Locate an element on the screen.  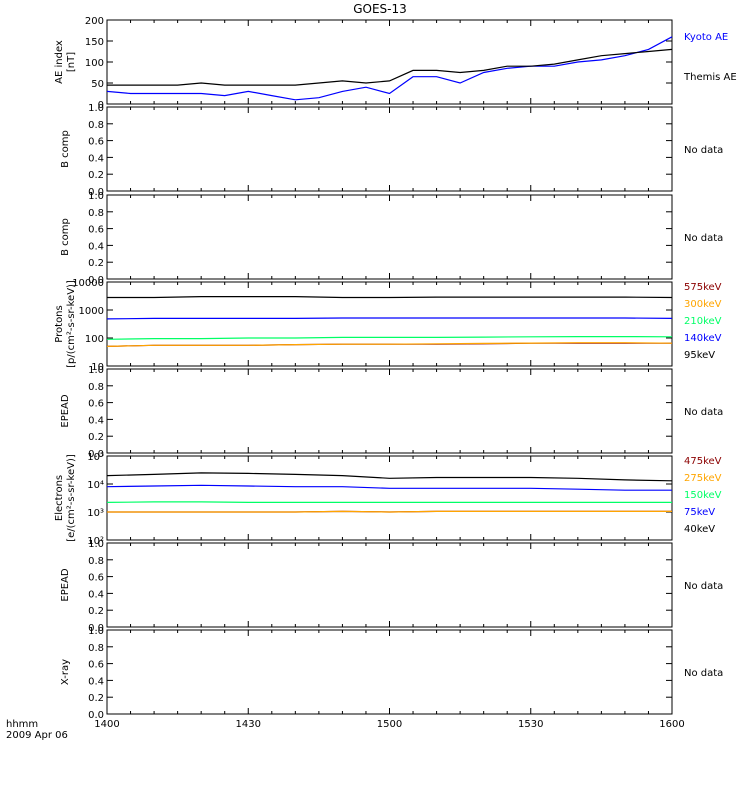
y-tick-label: 10⁴ is located at coordinates (95, 485).